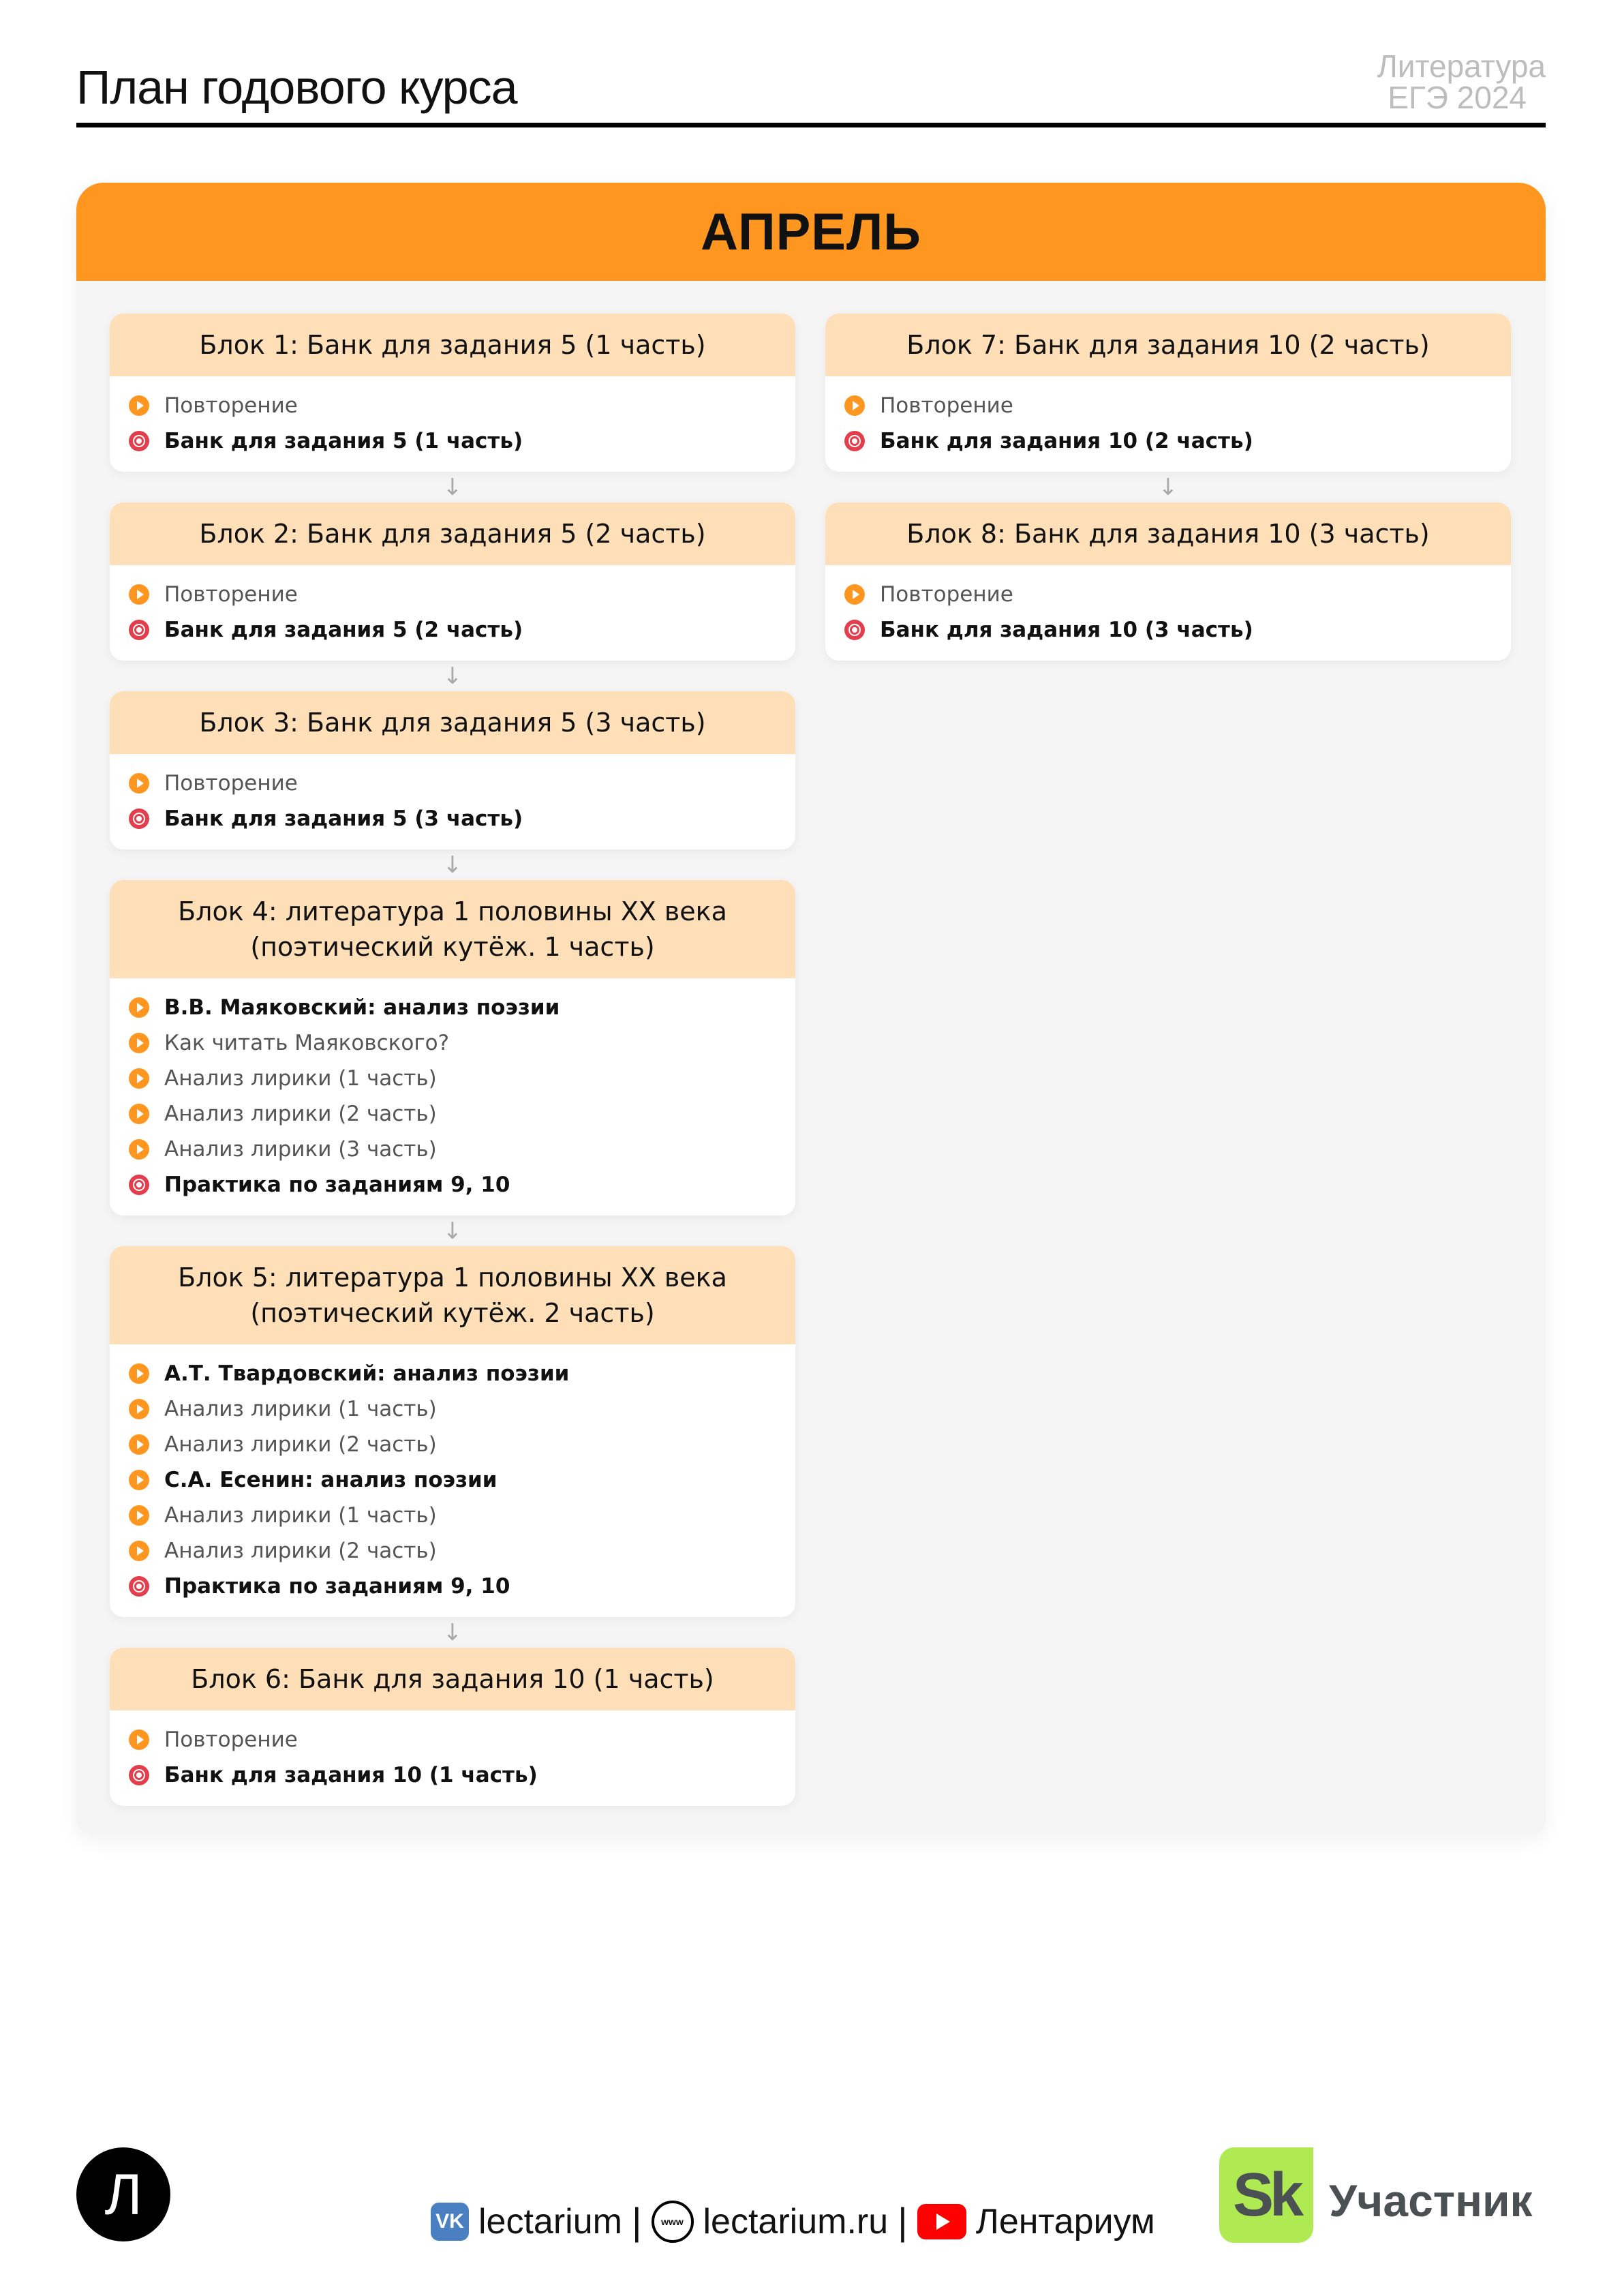 The height and width of the screenshot is (2296, 1622). I want to click on lesson-item: С.А. Есенин: анализ поэзии, so click(452, 1480).